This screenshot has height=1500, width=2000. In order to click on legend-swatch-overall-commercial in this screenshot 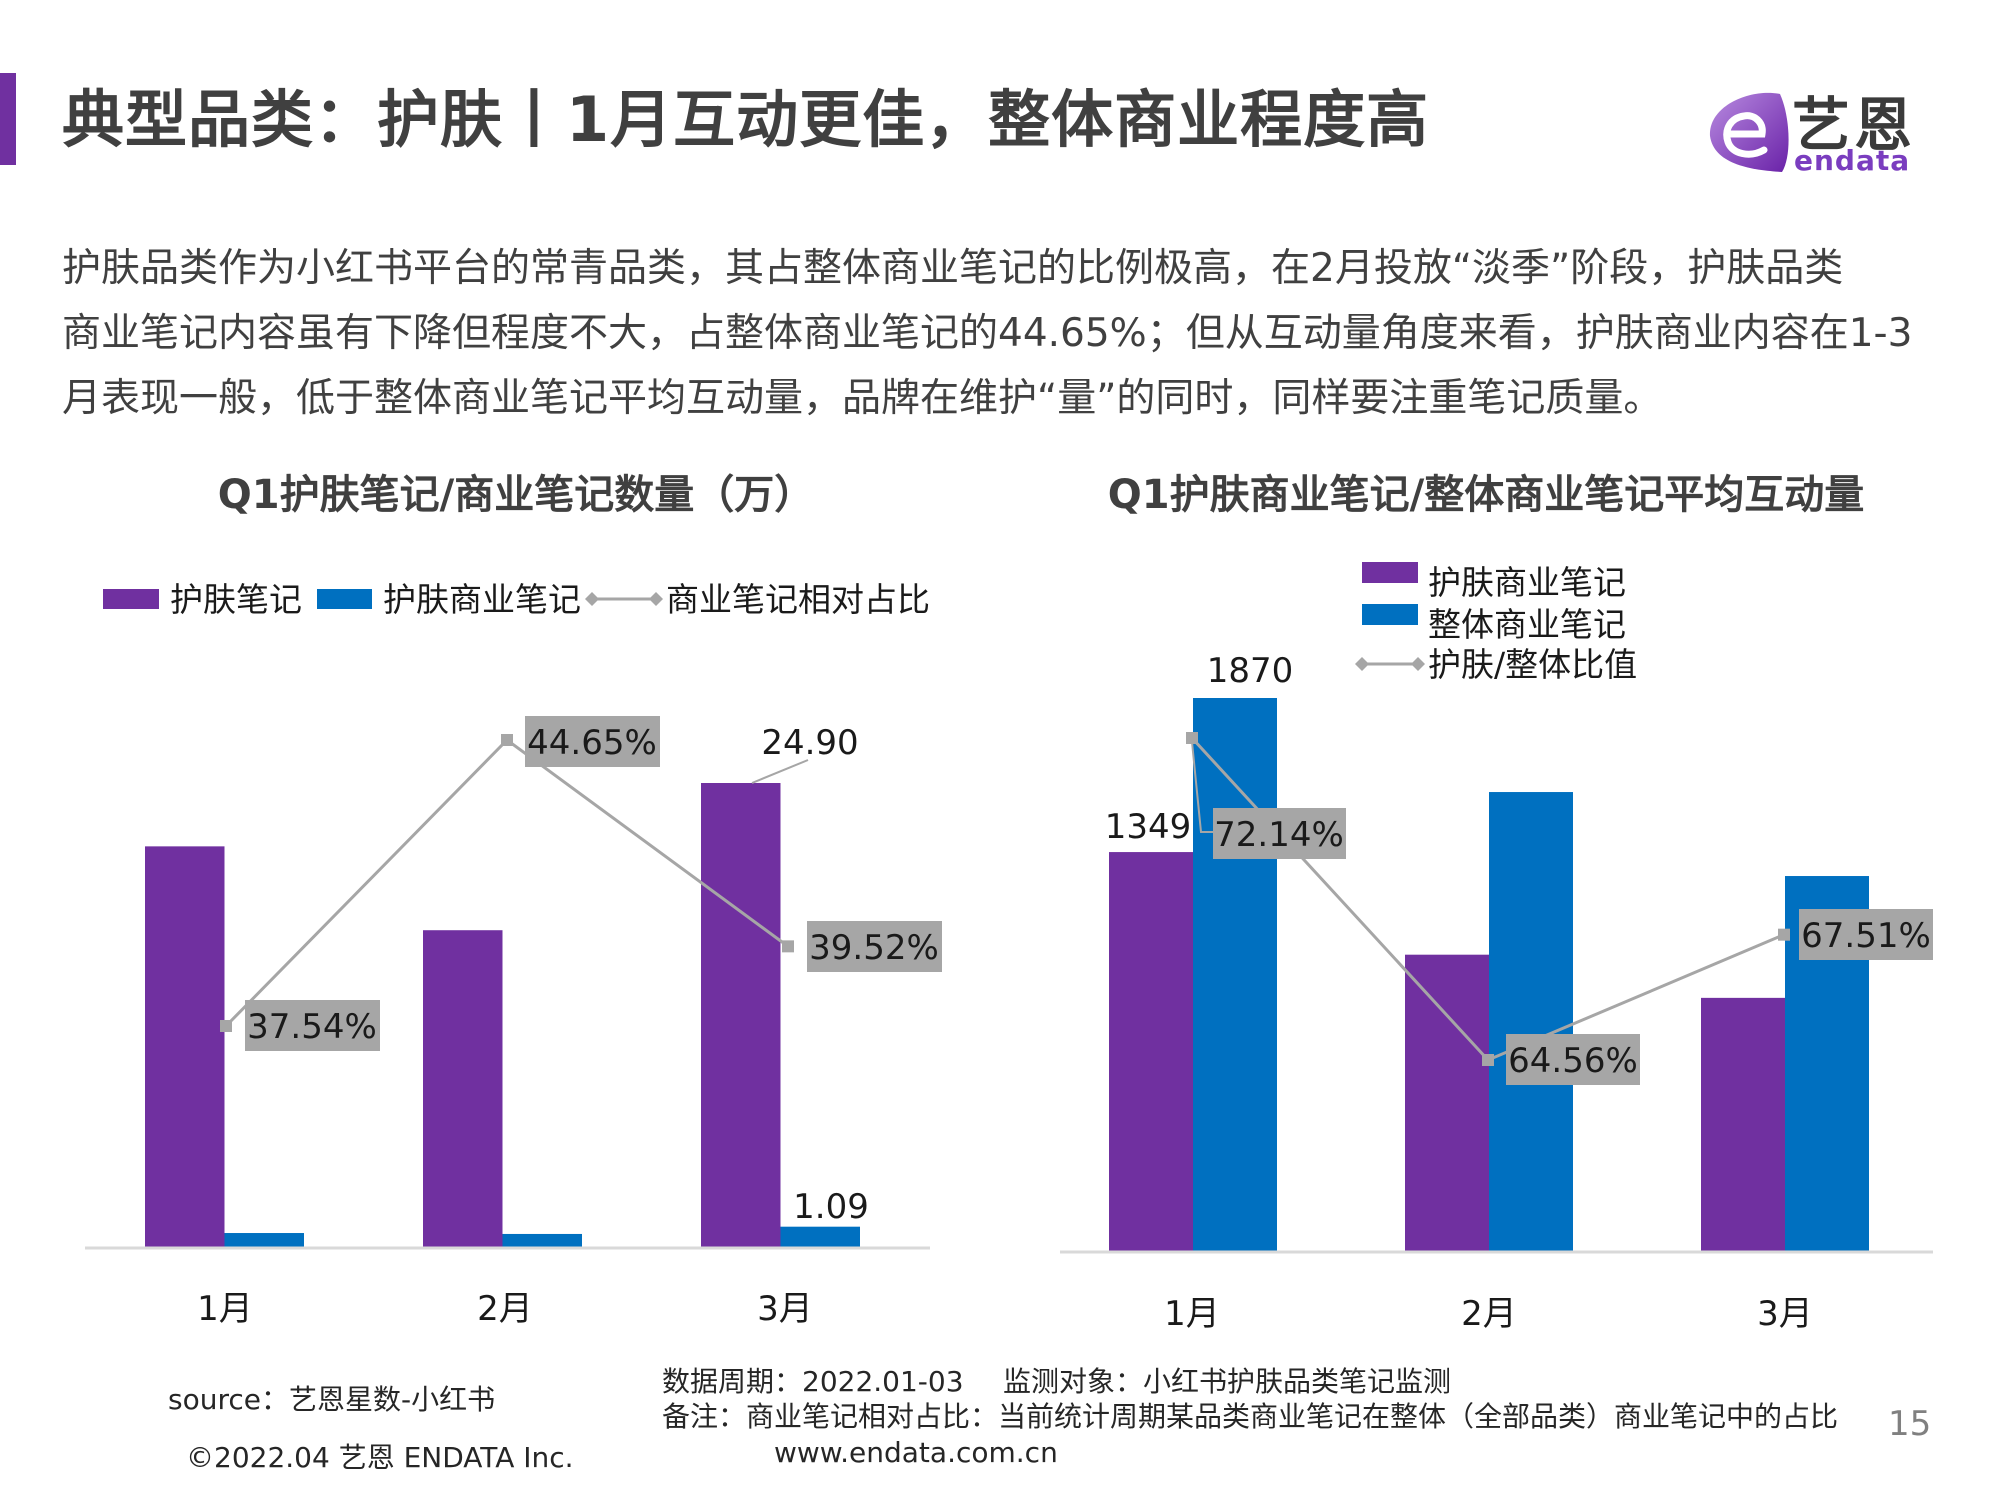, I will do `click(1390, 614)`.